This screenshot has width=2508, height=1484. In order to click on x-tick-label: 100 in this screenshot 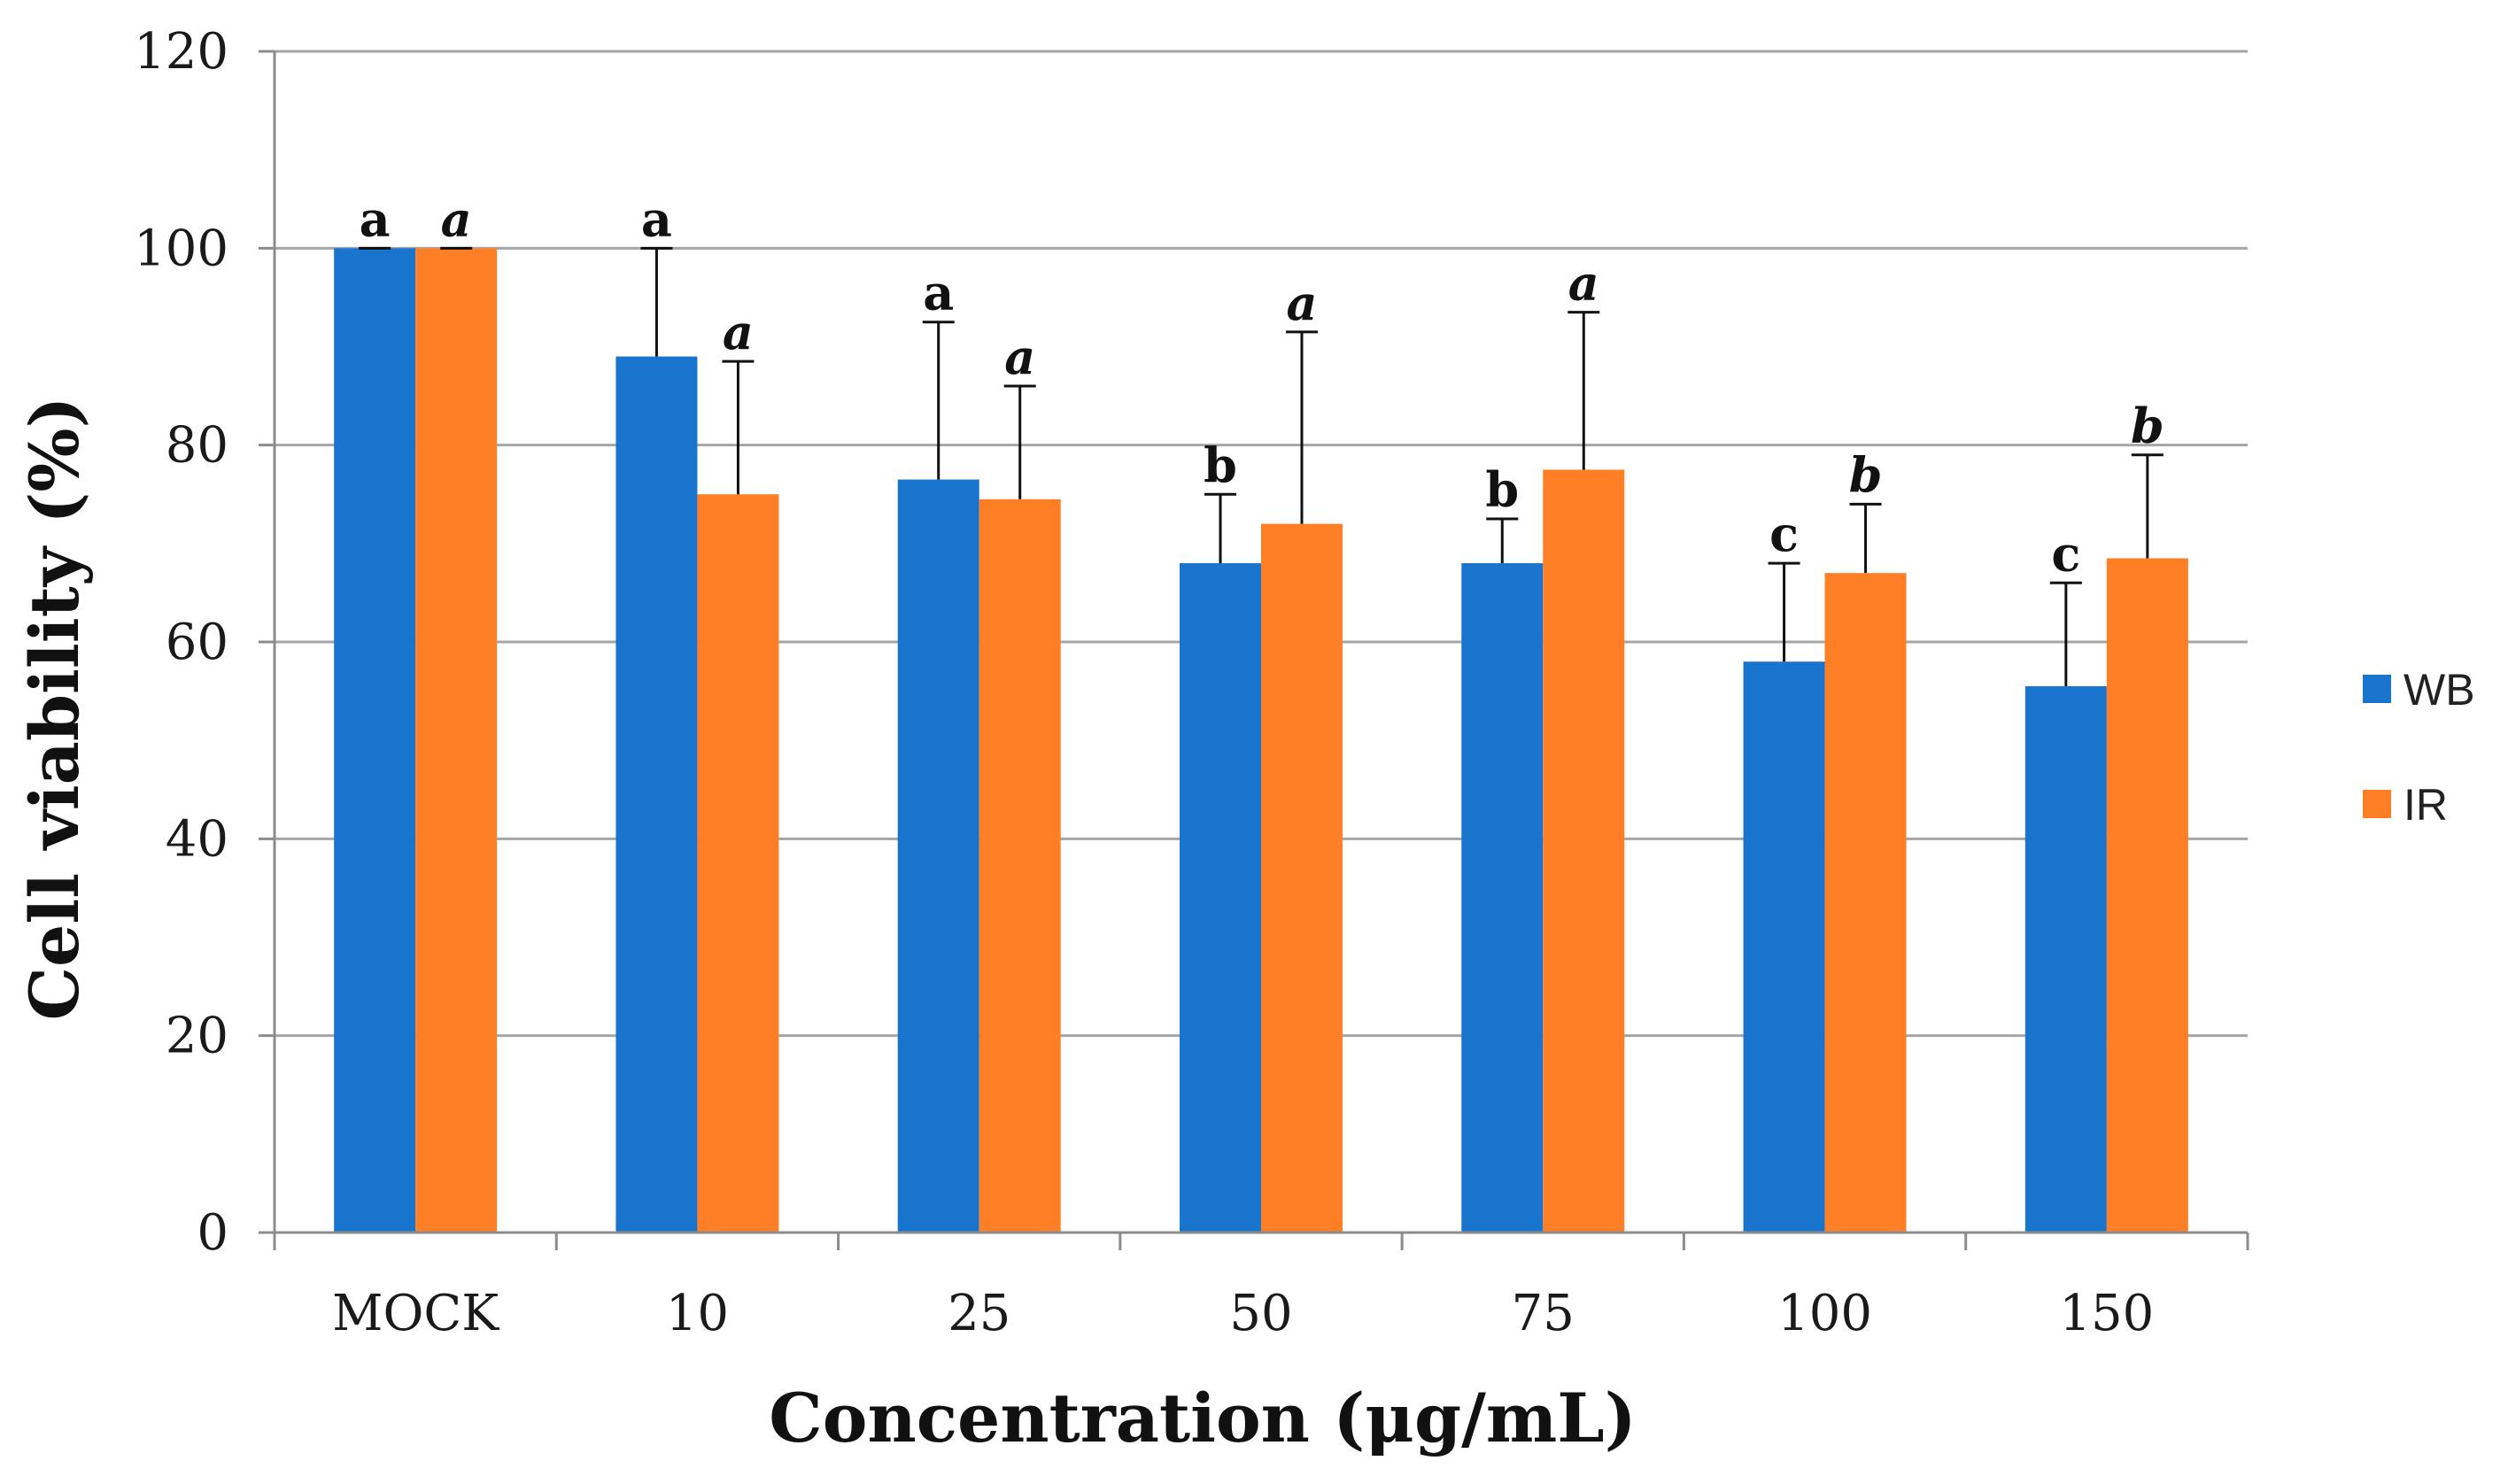, I will do `click(1824, 1313)`.